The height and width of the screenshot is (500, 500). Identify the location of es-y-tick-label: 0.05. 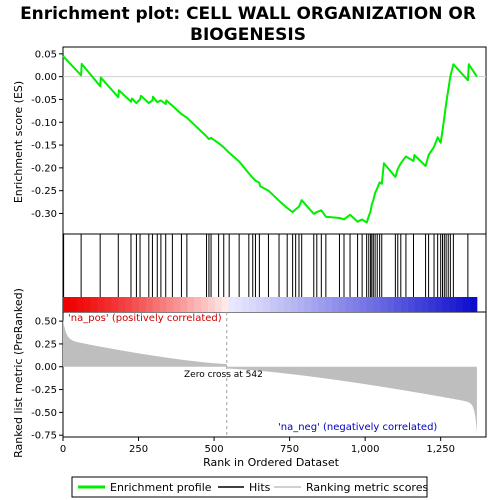
(46, 54).